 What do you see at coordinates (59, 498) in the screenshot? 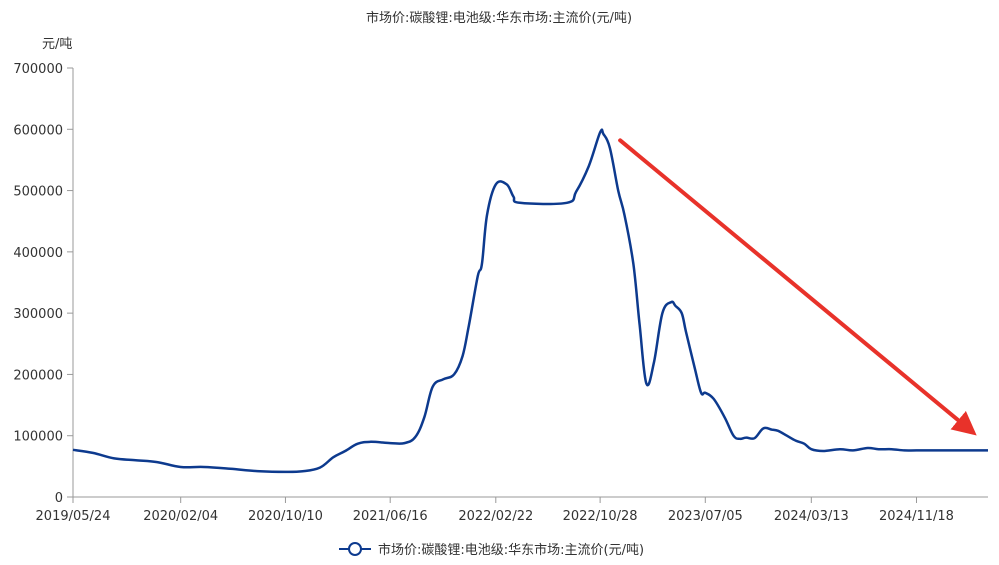
I see `y-tick-label: 0` at bounding box center [59, 498].